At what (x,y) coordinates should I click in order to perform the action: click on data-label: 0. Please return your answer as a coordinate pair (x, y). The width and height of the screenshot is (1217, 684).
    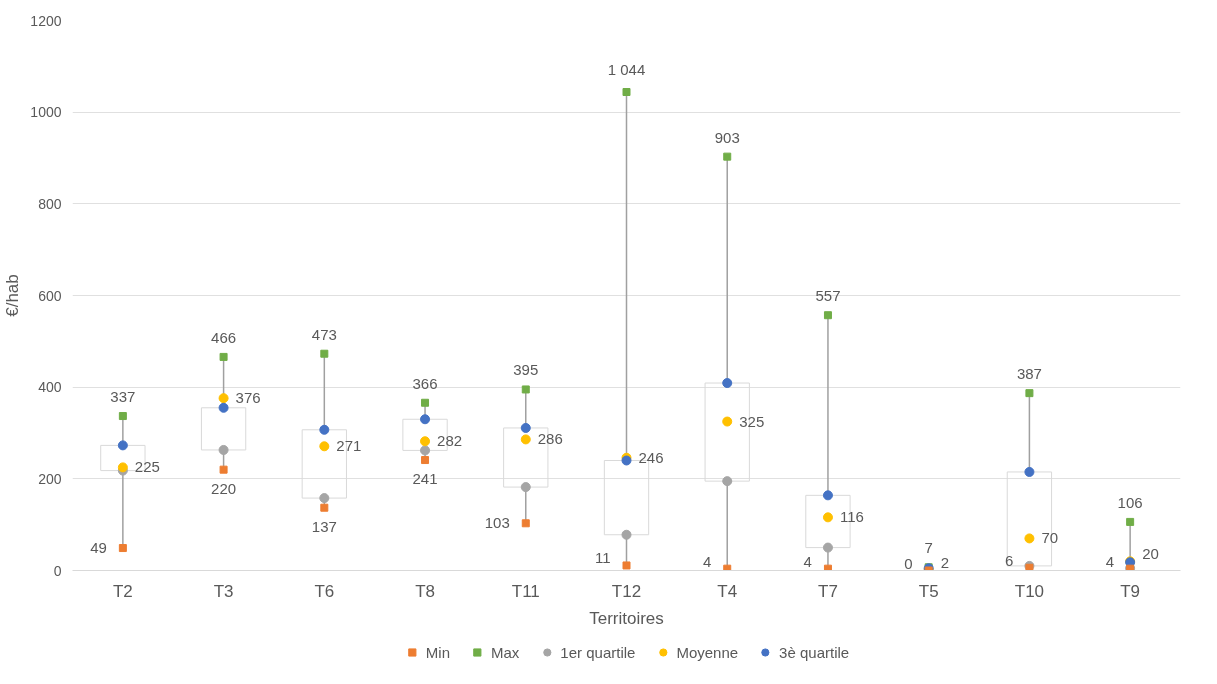
    Looking at the image, I should click on (908, 563).